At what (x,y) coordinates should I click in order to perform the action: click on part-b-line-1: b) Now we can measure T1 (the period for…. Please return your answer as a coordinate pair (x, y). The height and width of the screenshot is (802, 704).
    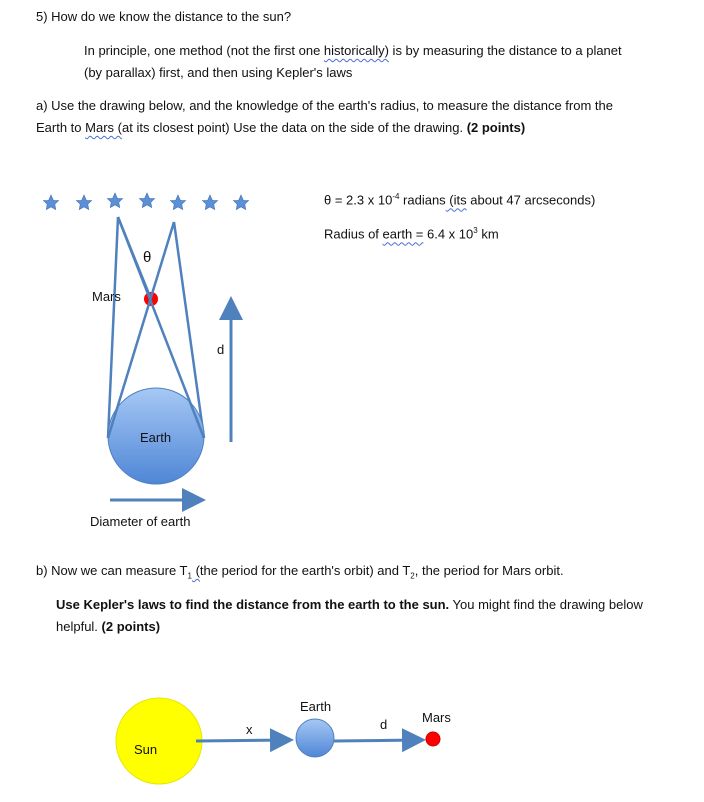
    Looking at the image, I should click on (300, 574).